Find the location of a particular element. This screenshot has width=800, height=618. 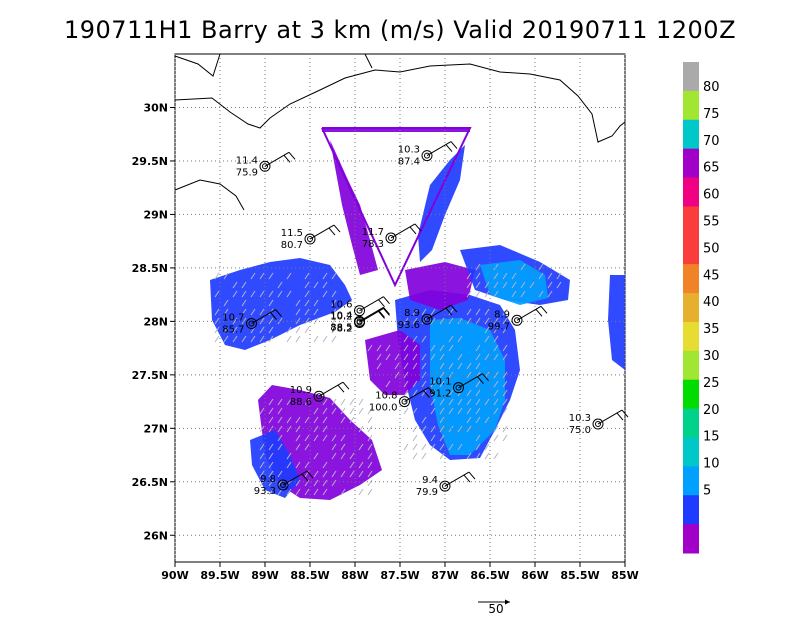

observation-direction: 100.0 is located at coordinates (383, 408).